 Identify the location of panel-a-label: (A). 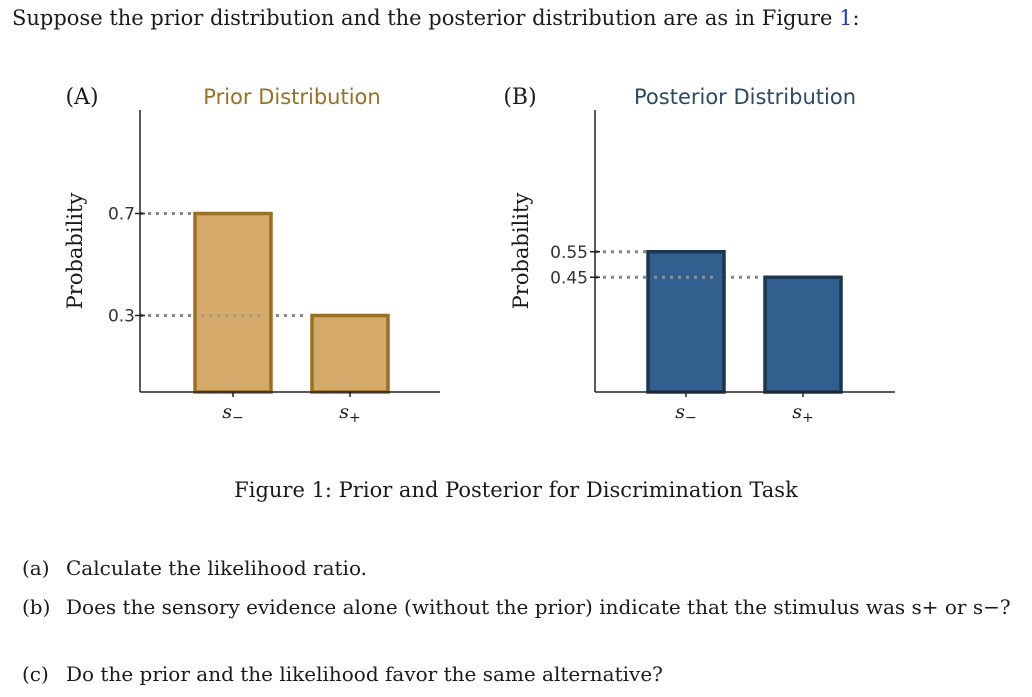
(81, 97).